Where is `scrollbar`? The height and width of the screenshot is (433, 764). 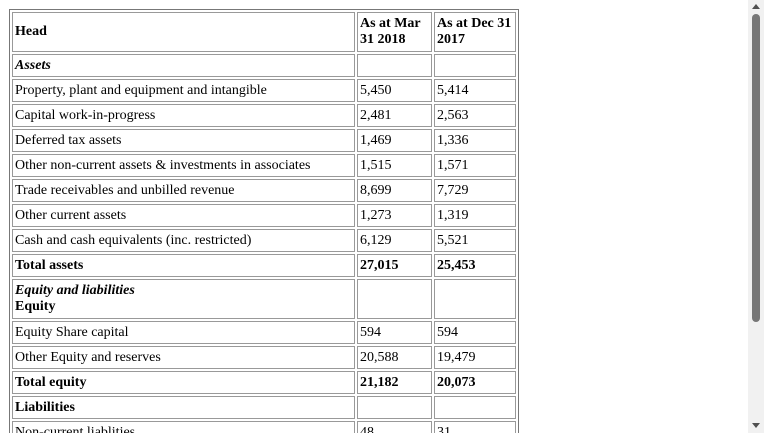
scrollbar is located at coordinates (756, 216).